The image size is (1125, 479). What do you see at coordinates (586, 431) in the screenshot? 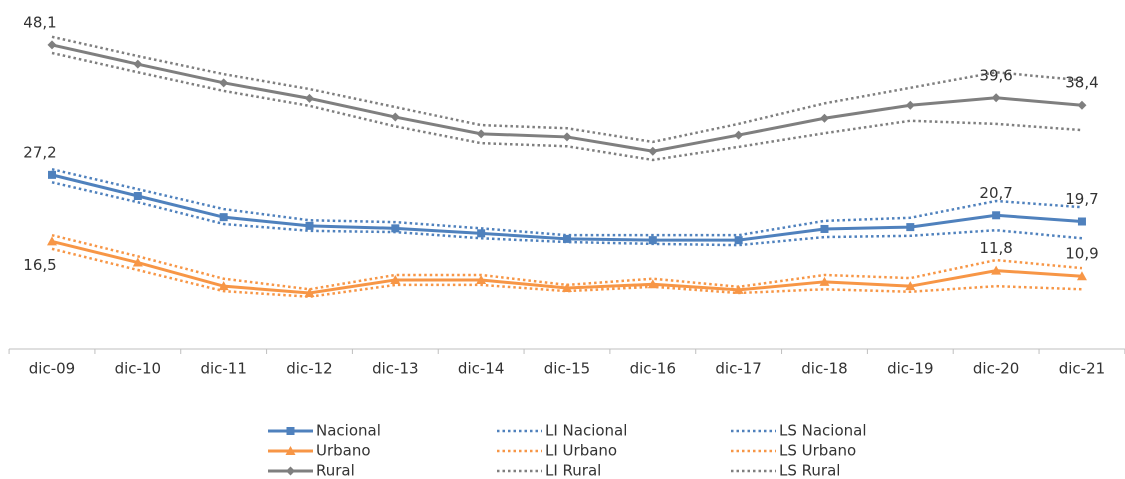
I see `legend-label: LI Nacional` at bounding box center [586, 431].